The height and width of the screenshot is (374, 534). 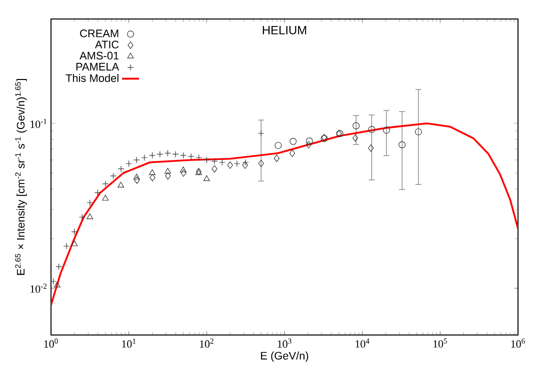 I want to click on y-tick-label: 10$^{-1}$, so click(x=38, y=123).